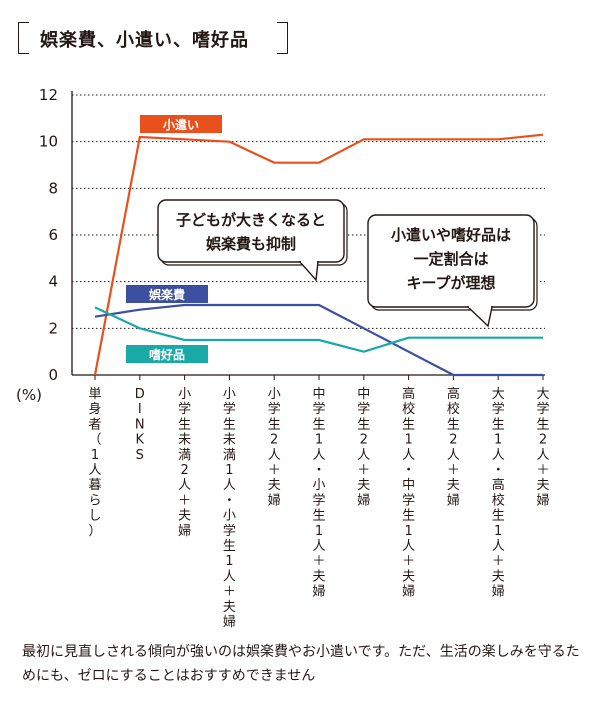  I want to click on callout-text-1-2: キープが理想, so click(450, 283).